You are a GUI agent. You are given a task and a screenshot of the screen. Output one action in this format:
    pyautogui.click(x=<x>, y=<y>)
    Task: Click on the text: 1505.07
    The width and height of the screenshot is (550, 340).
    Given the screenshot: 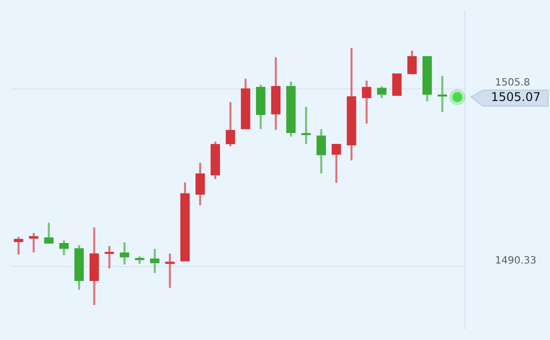 What is the action you would take?
    pyautogui.click(x=516, y=97)
    